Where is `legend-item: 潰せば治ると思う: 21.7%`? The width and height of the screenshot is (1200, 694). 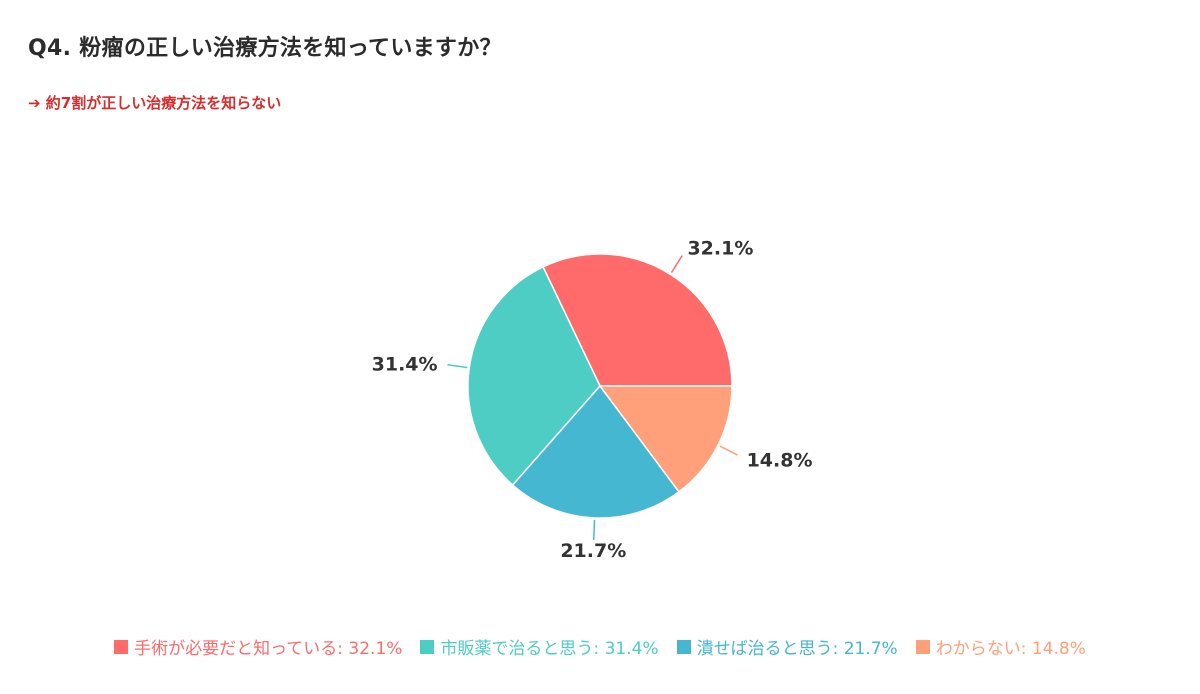 legend-item: 潰せば治ると思う: 21.7% is located at coordinates (787, 646).